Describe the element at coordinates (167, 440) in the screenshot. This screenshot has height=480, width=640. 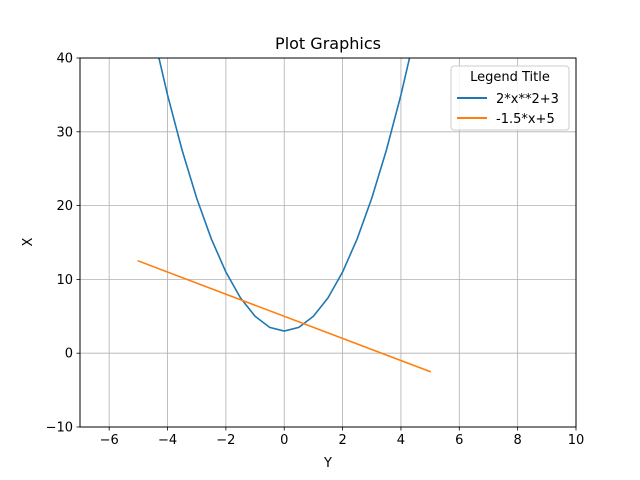
I see `x-tick-label: −4` at that location.